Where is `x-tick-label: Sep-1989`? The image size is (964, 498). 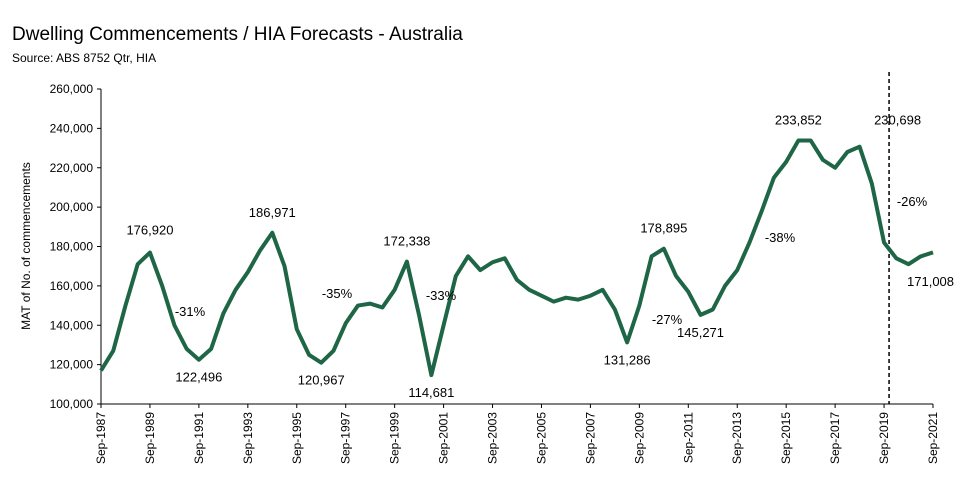 x-tick-label: Sep-1989 is located at coordinates (150, 438).